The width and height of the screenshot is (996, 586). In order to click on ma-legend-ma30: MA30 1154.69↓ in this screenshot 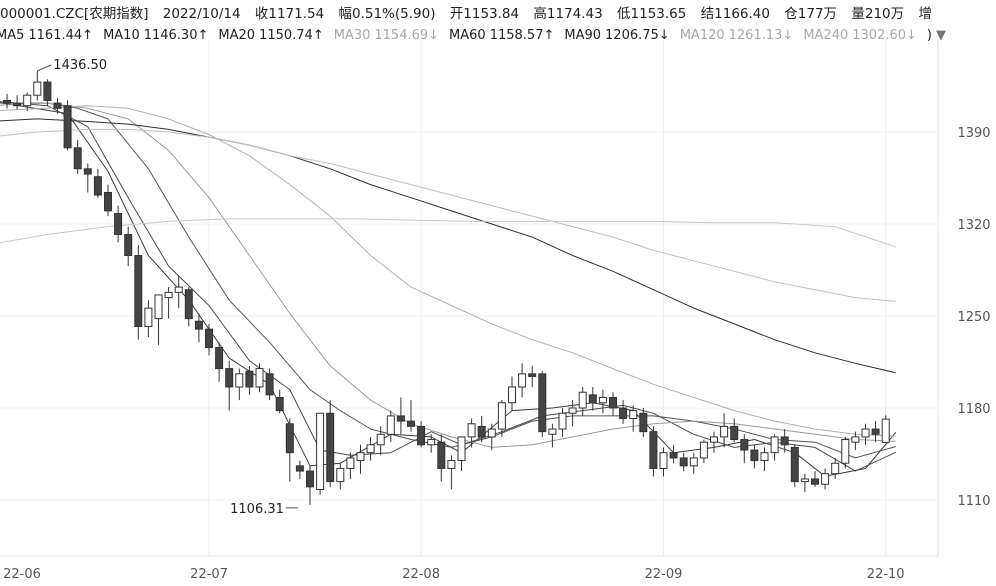, I will do `click(386, 35)`.